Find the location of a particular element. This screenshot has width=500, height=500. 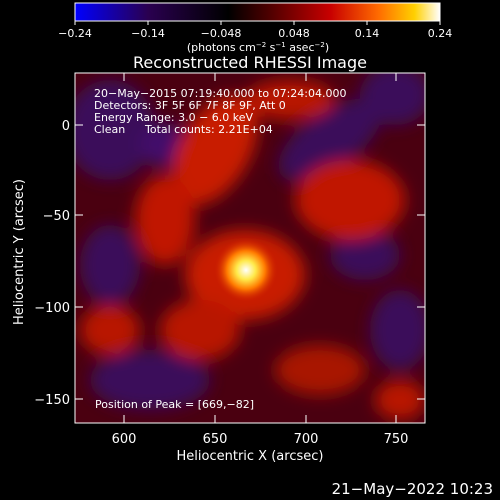

x-tick-label: 600 is located at coordinates (124, 439).